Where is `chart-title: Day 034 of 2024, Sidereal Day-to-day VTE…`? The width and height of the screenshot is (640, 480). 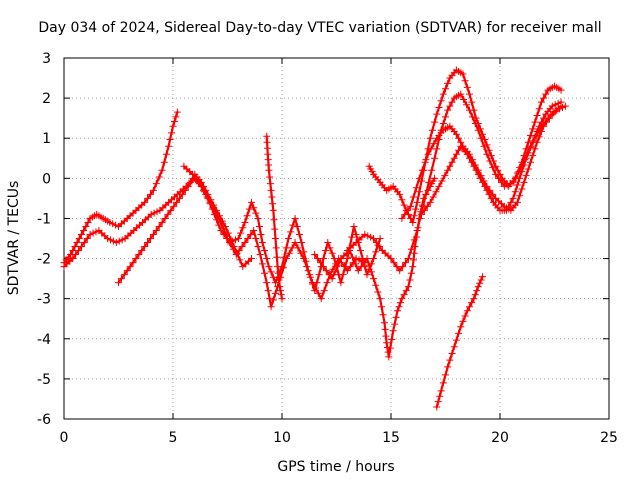
chart-title: Day 034 of 2024, Sidereal Day-to-day VTE… is located at coordinates (319, 28).